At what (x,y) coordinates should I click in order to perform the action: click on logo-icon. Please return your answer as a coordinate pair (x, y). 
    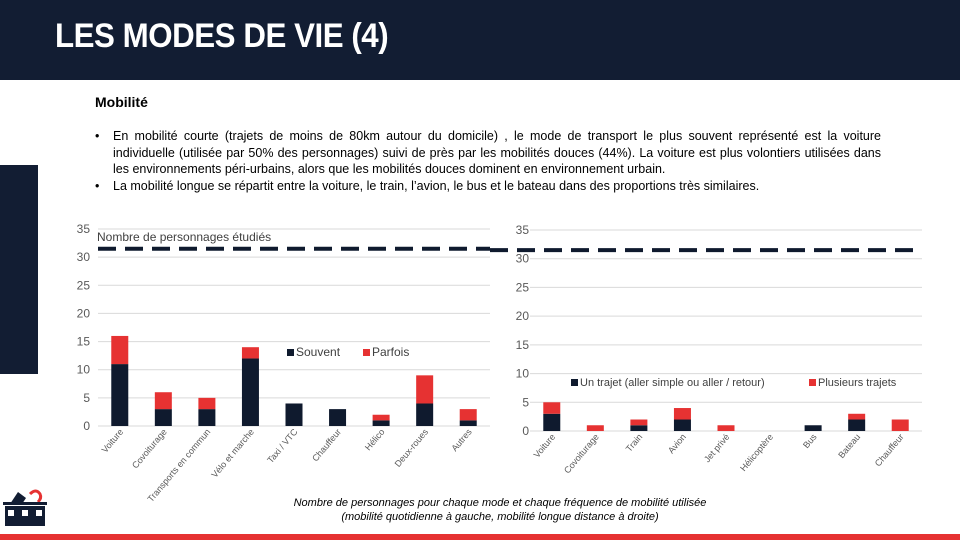
    Looking at the image, I should click on (25, 507).